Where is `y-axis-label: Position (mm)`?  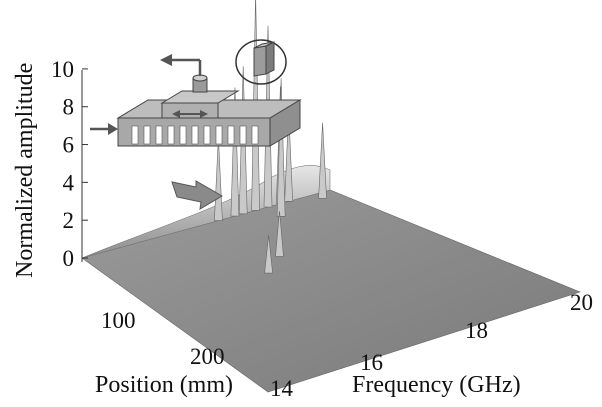 y-axis-label: Position (mm) is located at coordinates (164, 385).